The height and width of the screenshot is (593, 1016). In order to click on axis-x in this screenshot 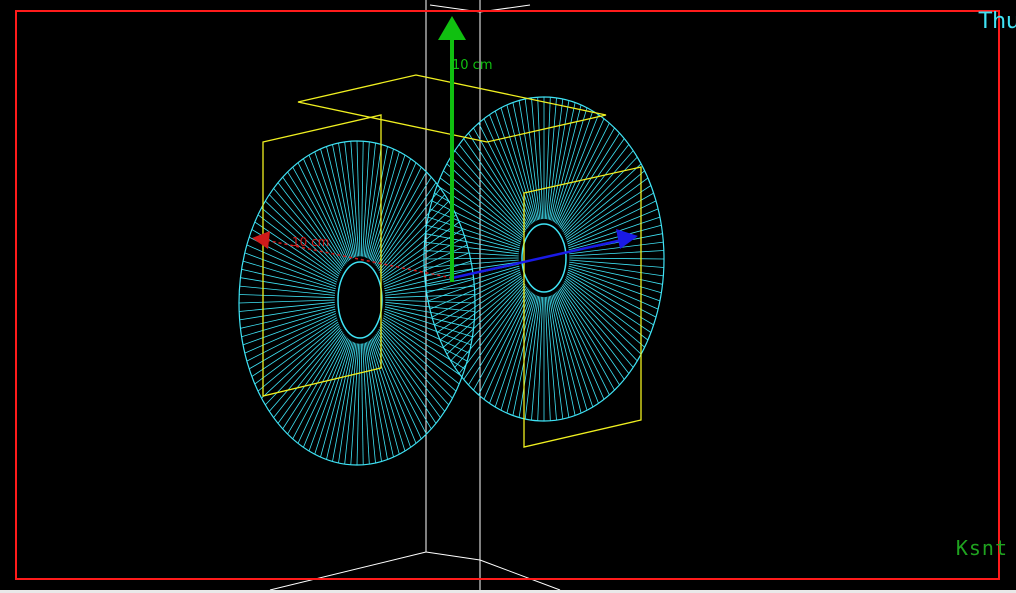, I will do `click(352, 255)`.